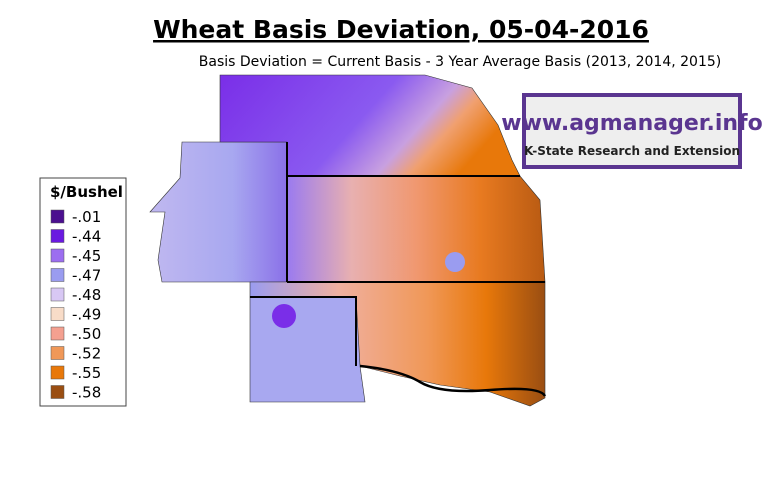  Describe the element at coordinates (86, 276) in the screenshot. I see `legend-label: -.47` at that location.